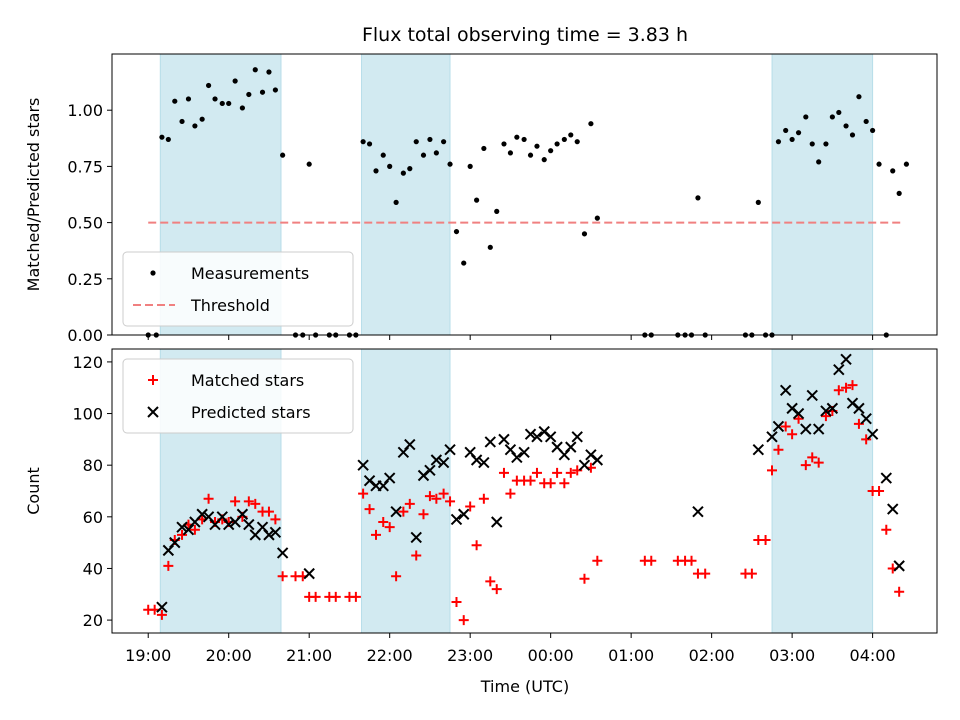 This screenshot has height=720, width=960. I want to click on x-tick-label: 20:00, so click(229, 655).